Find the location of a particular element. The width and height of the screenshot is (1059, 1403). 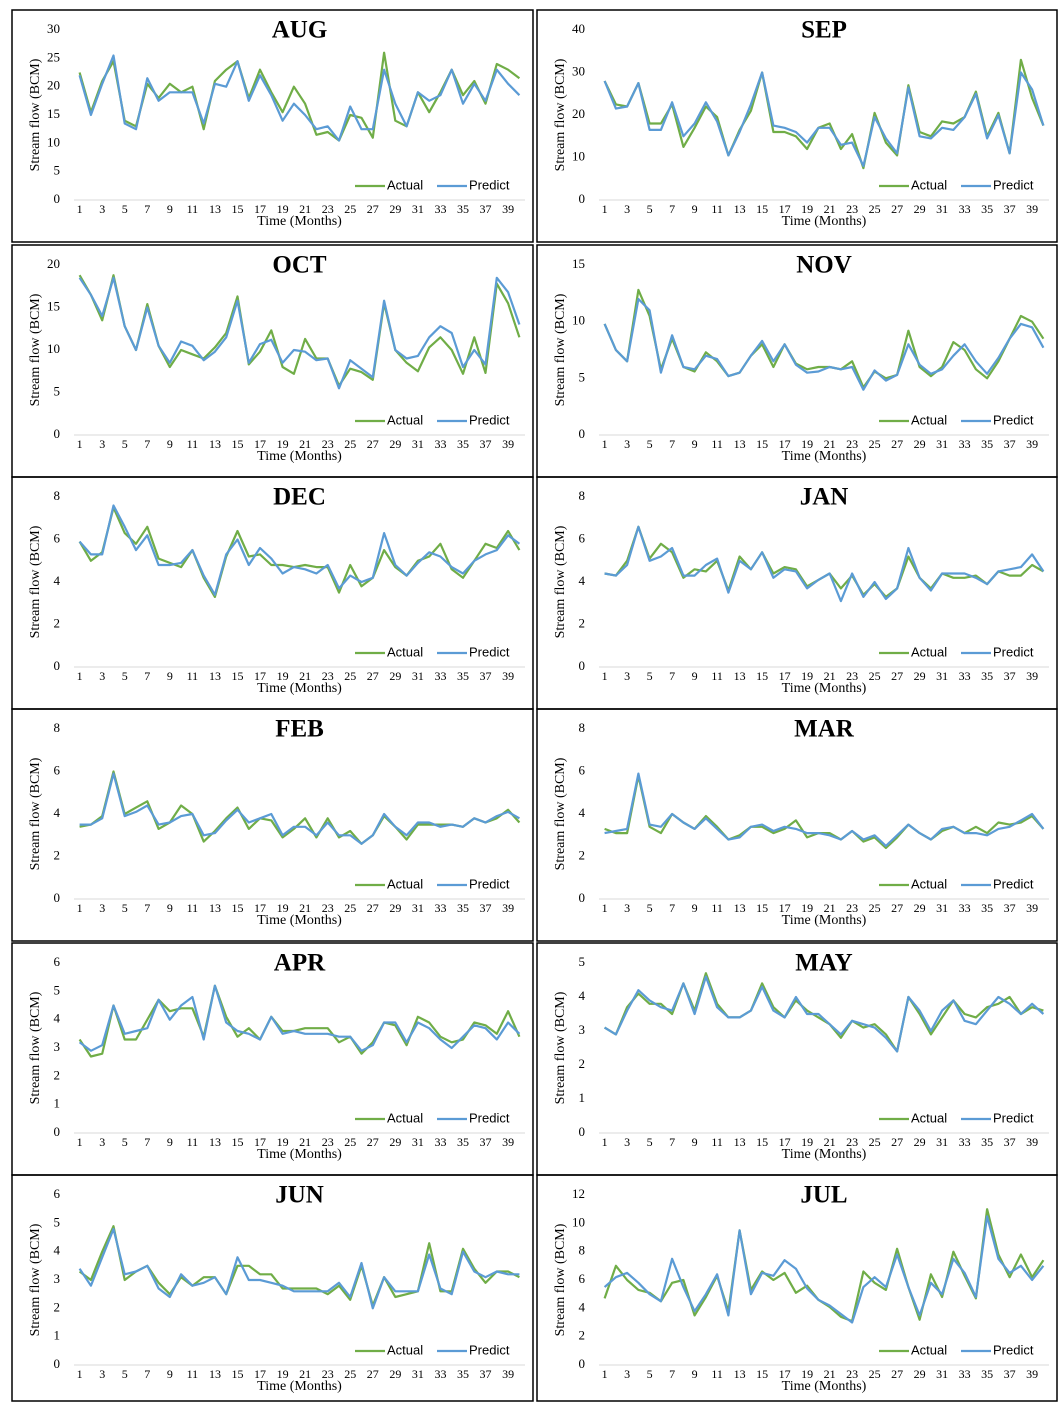

y-tick-label: 30 is located at coordinates (53, 28).